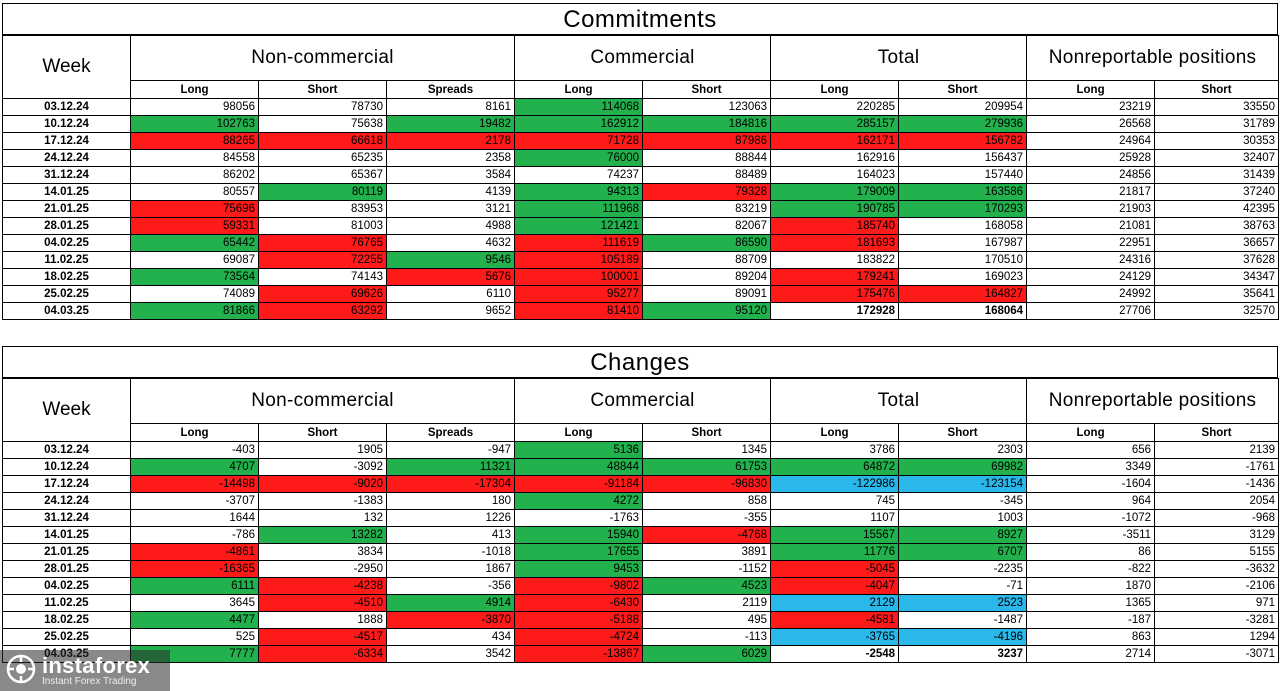  I want to click on value-cell: 66618, so click(322, 141).